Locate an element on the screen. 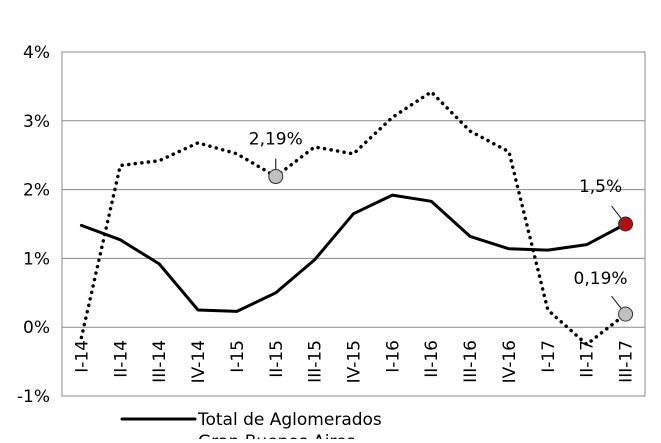  legend-label: Total de Aglomerados is located at coordinates (289, 420).